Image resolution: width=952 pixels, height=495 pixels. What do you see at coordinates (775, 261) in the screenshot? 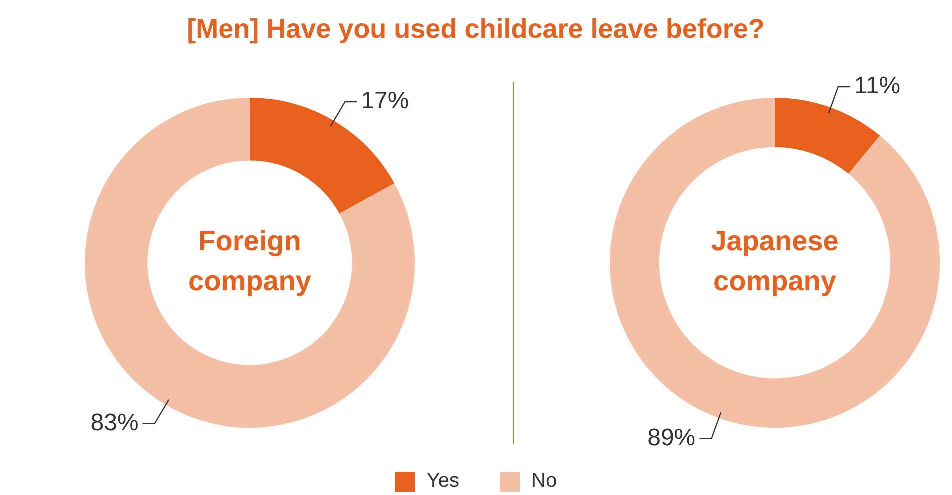
I see `text: Japanese company` at bounding box center [775, 261].